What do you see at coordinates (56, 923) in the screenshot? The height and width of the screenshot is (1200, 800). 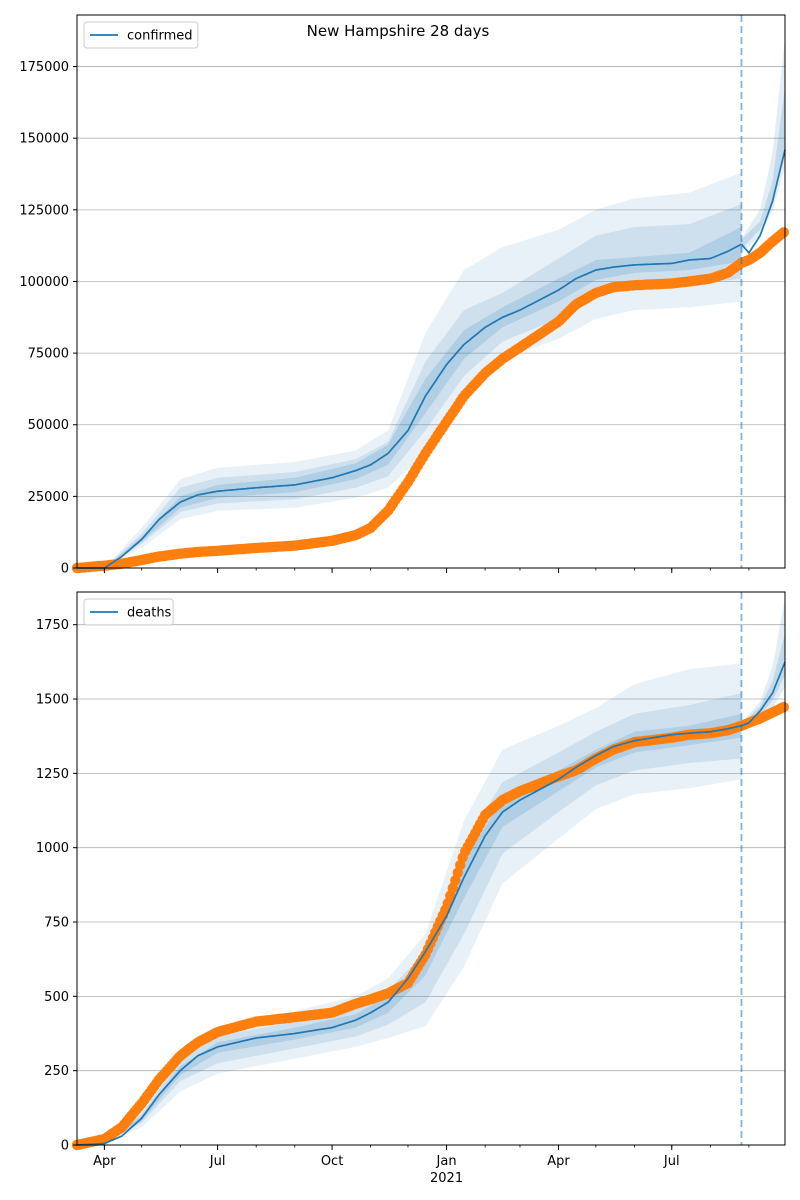 I see `y-tick-label: 750` at bounding box center [56, 923].